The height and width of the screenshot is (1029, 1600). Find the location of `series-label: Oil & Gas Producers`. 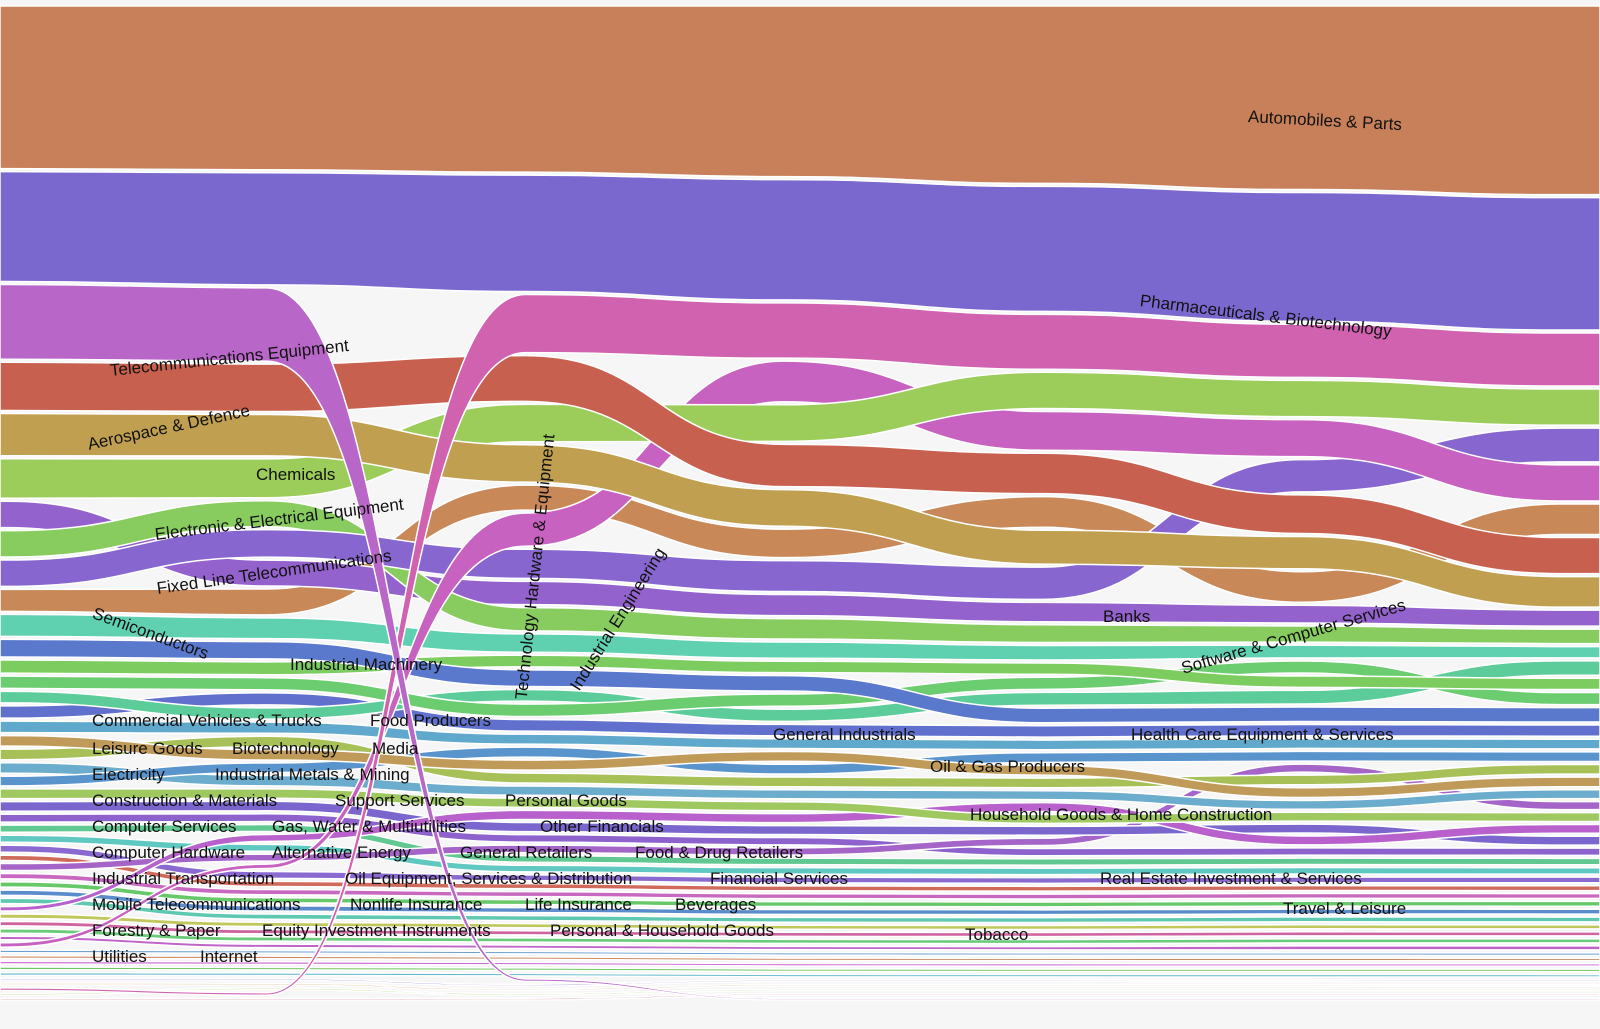

series-label: Oil & Gas Producers is located at coordinates (1007, 766).